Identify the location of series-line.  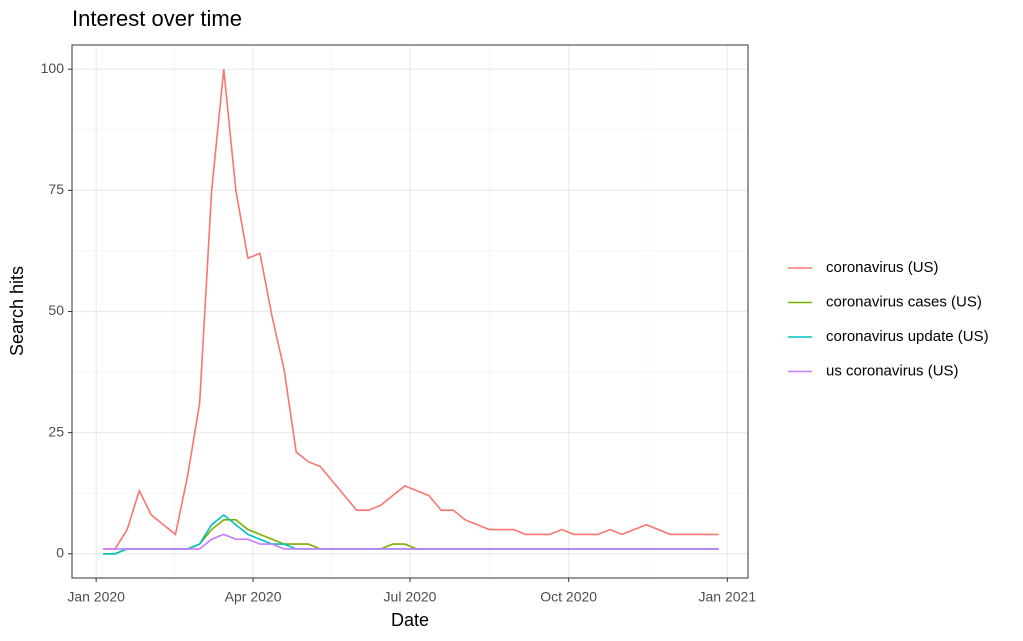
(411, 541).